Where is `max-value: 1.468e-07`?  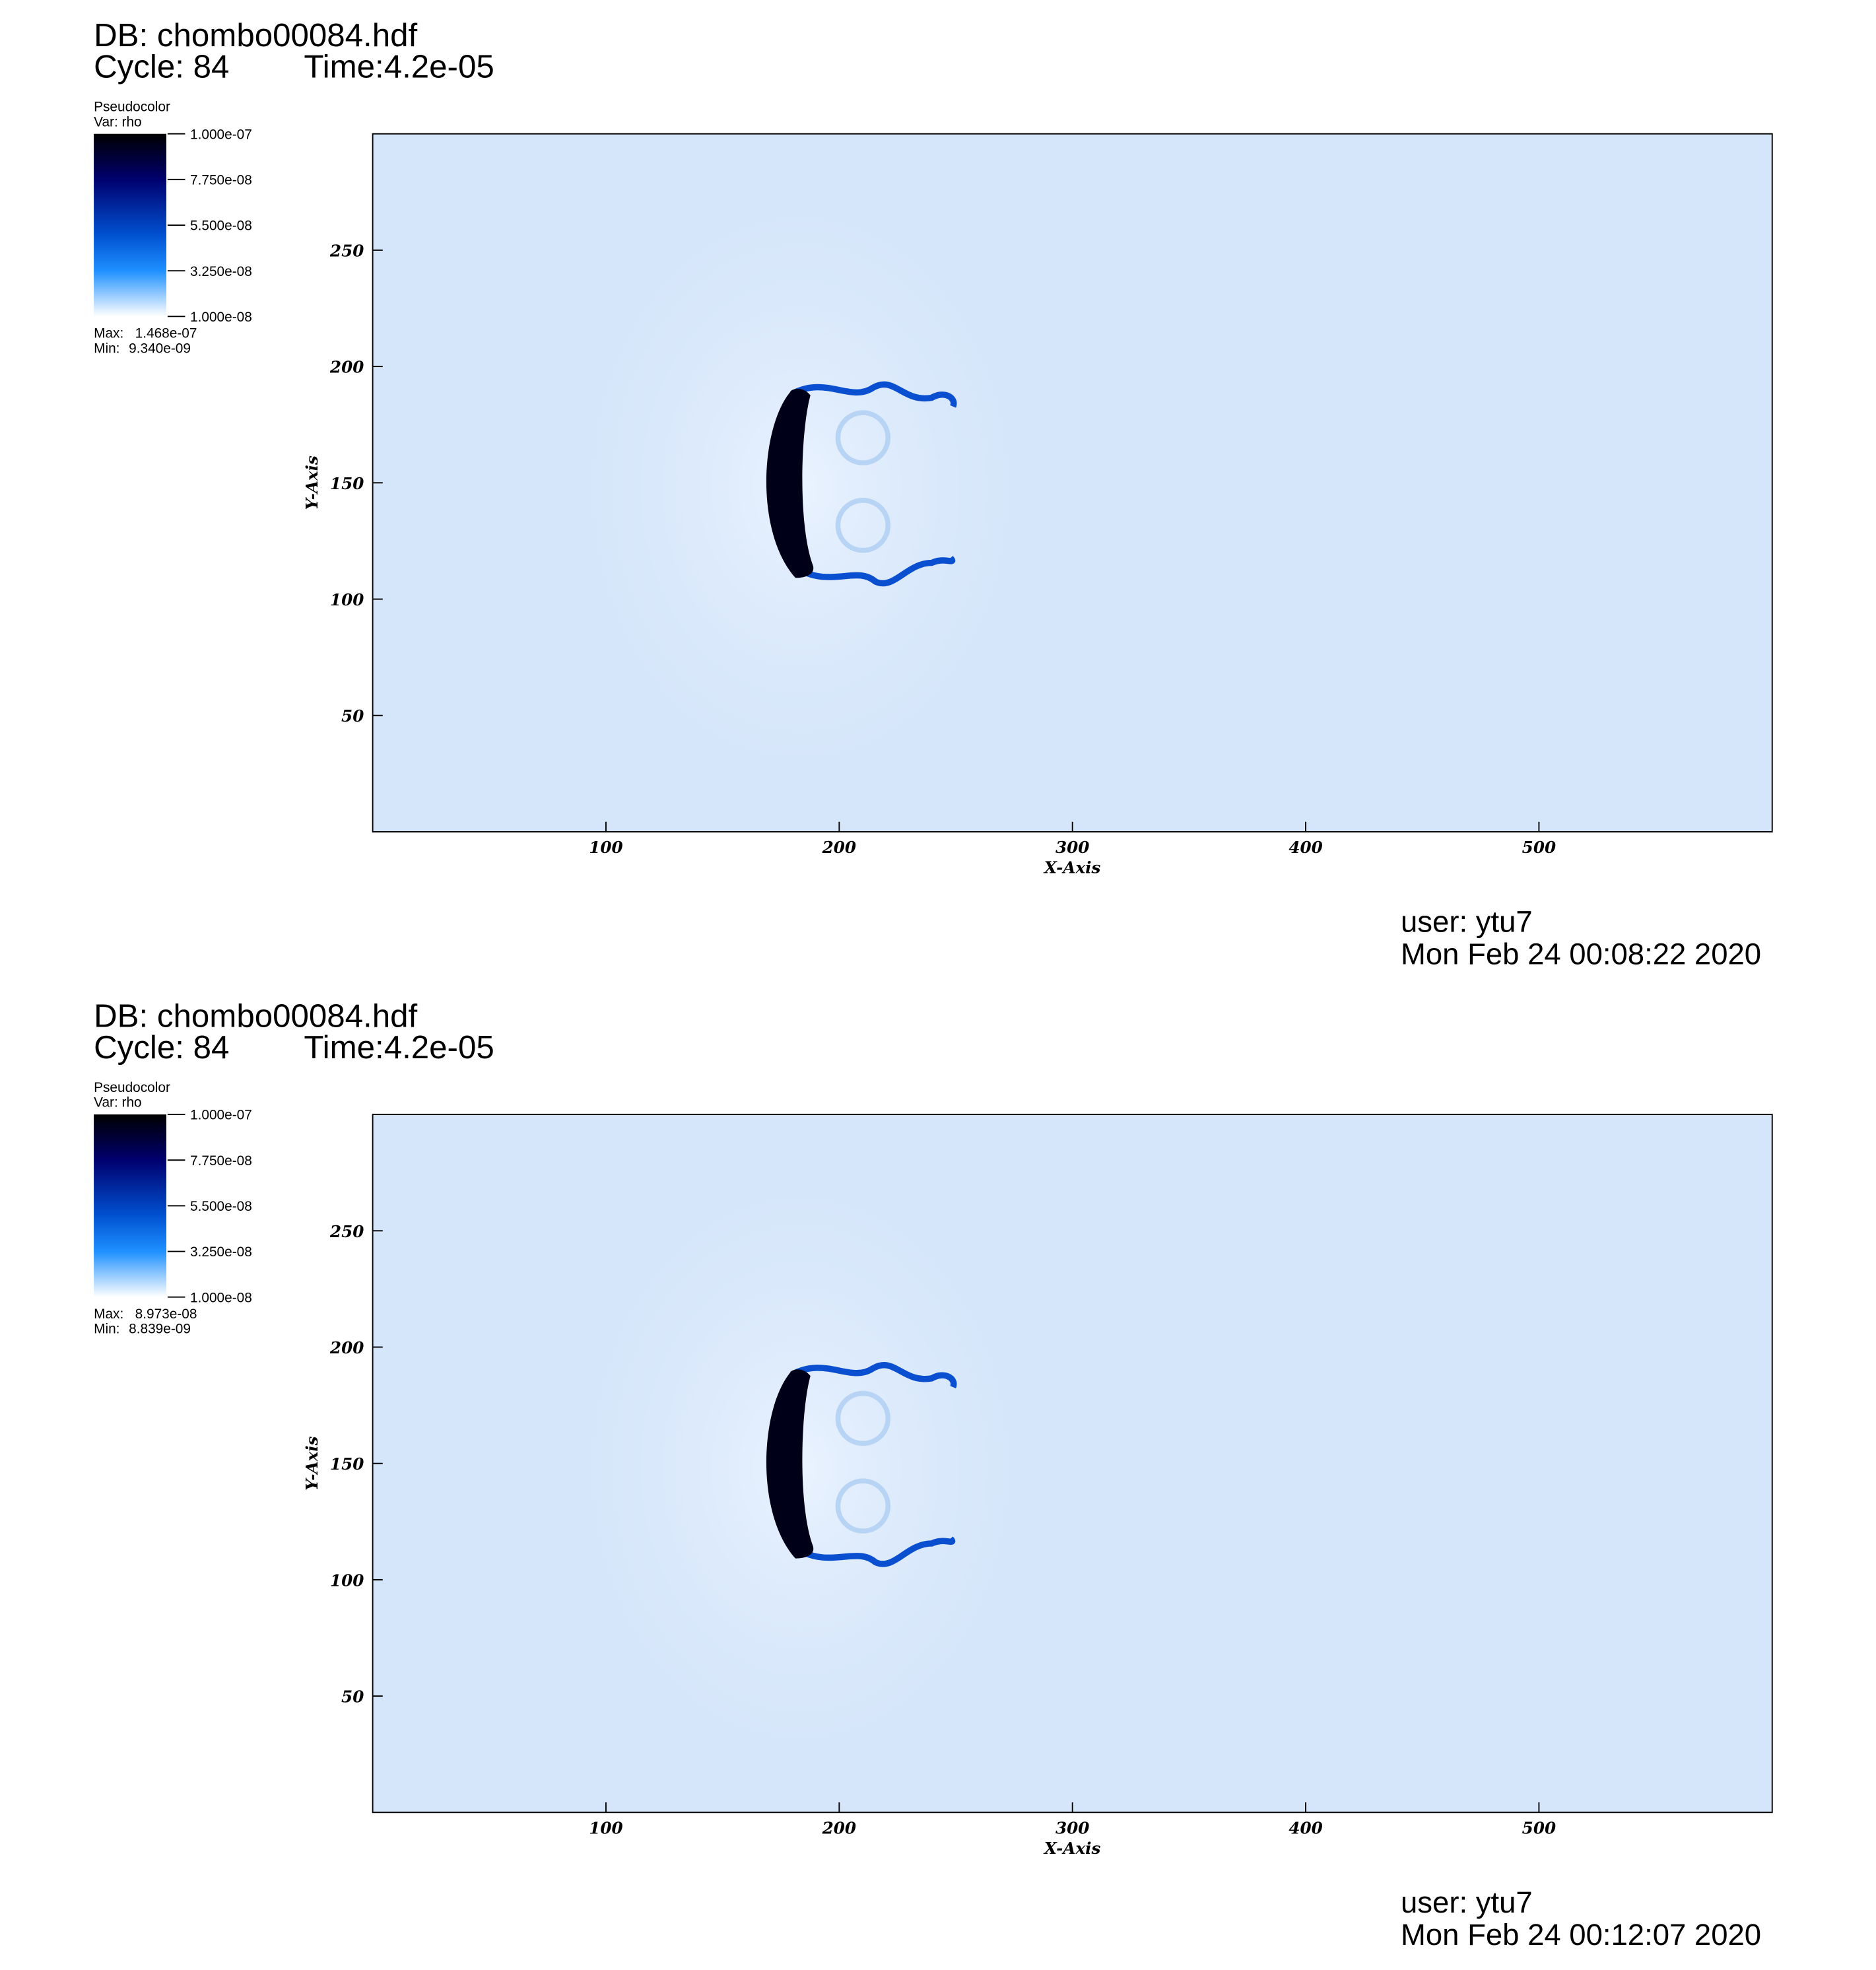 max-value: 1.468e-07 is located at coordinates (166, 334).